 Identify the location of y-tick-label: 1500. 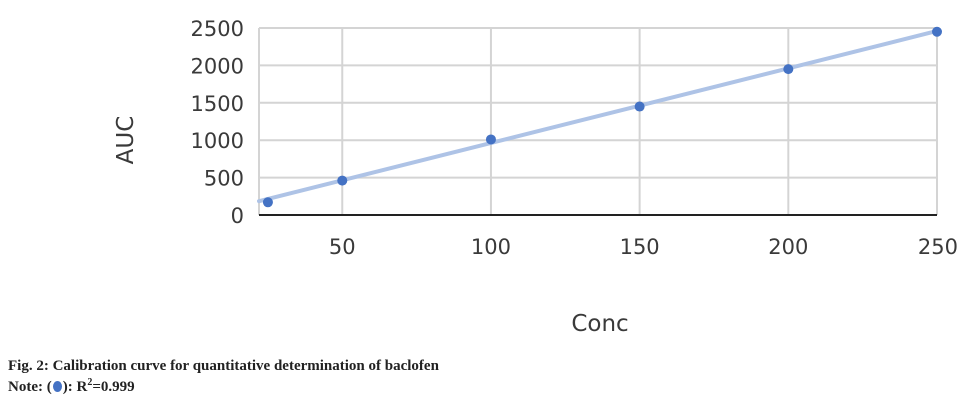
(217, 104).